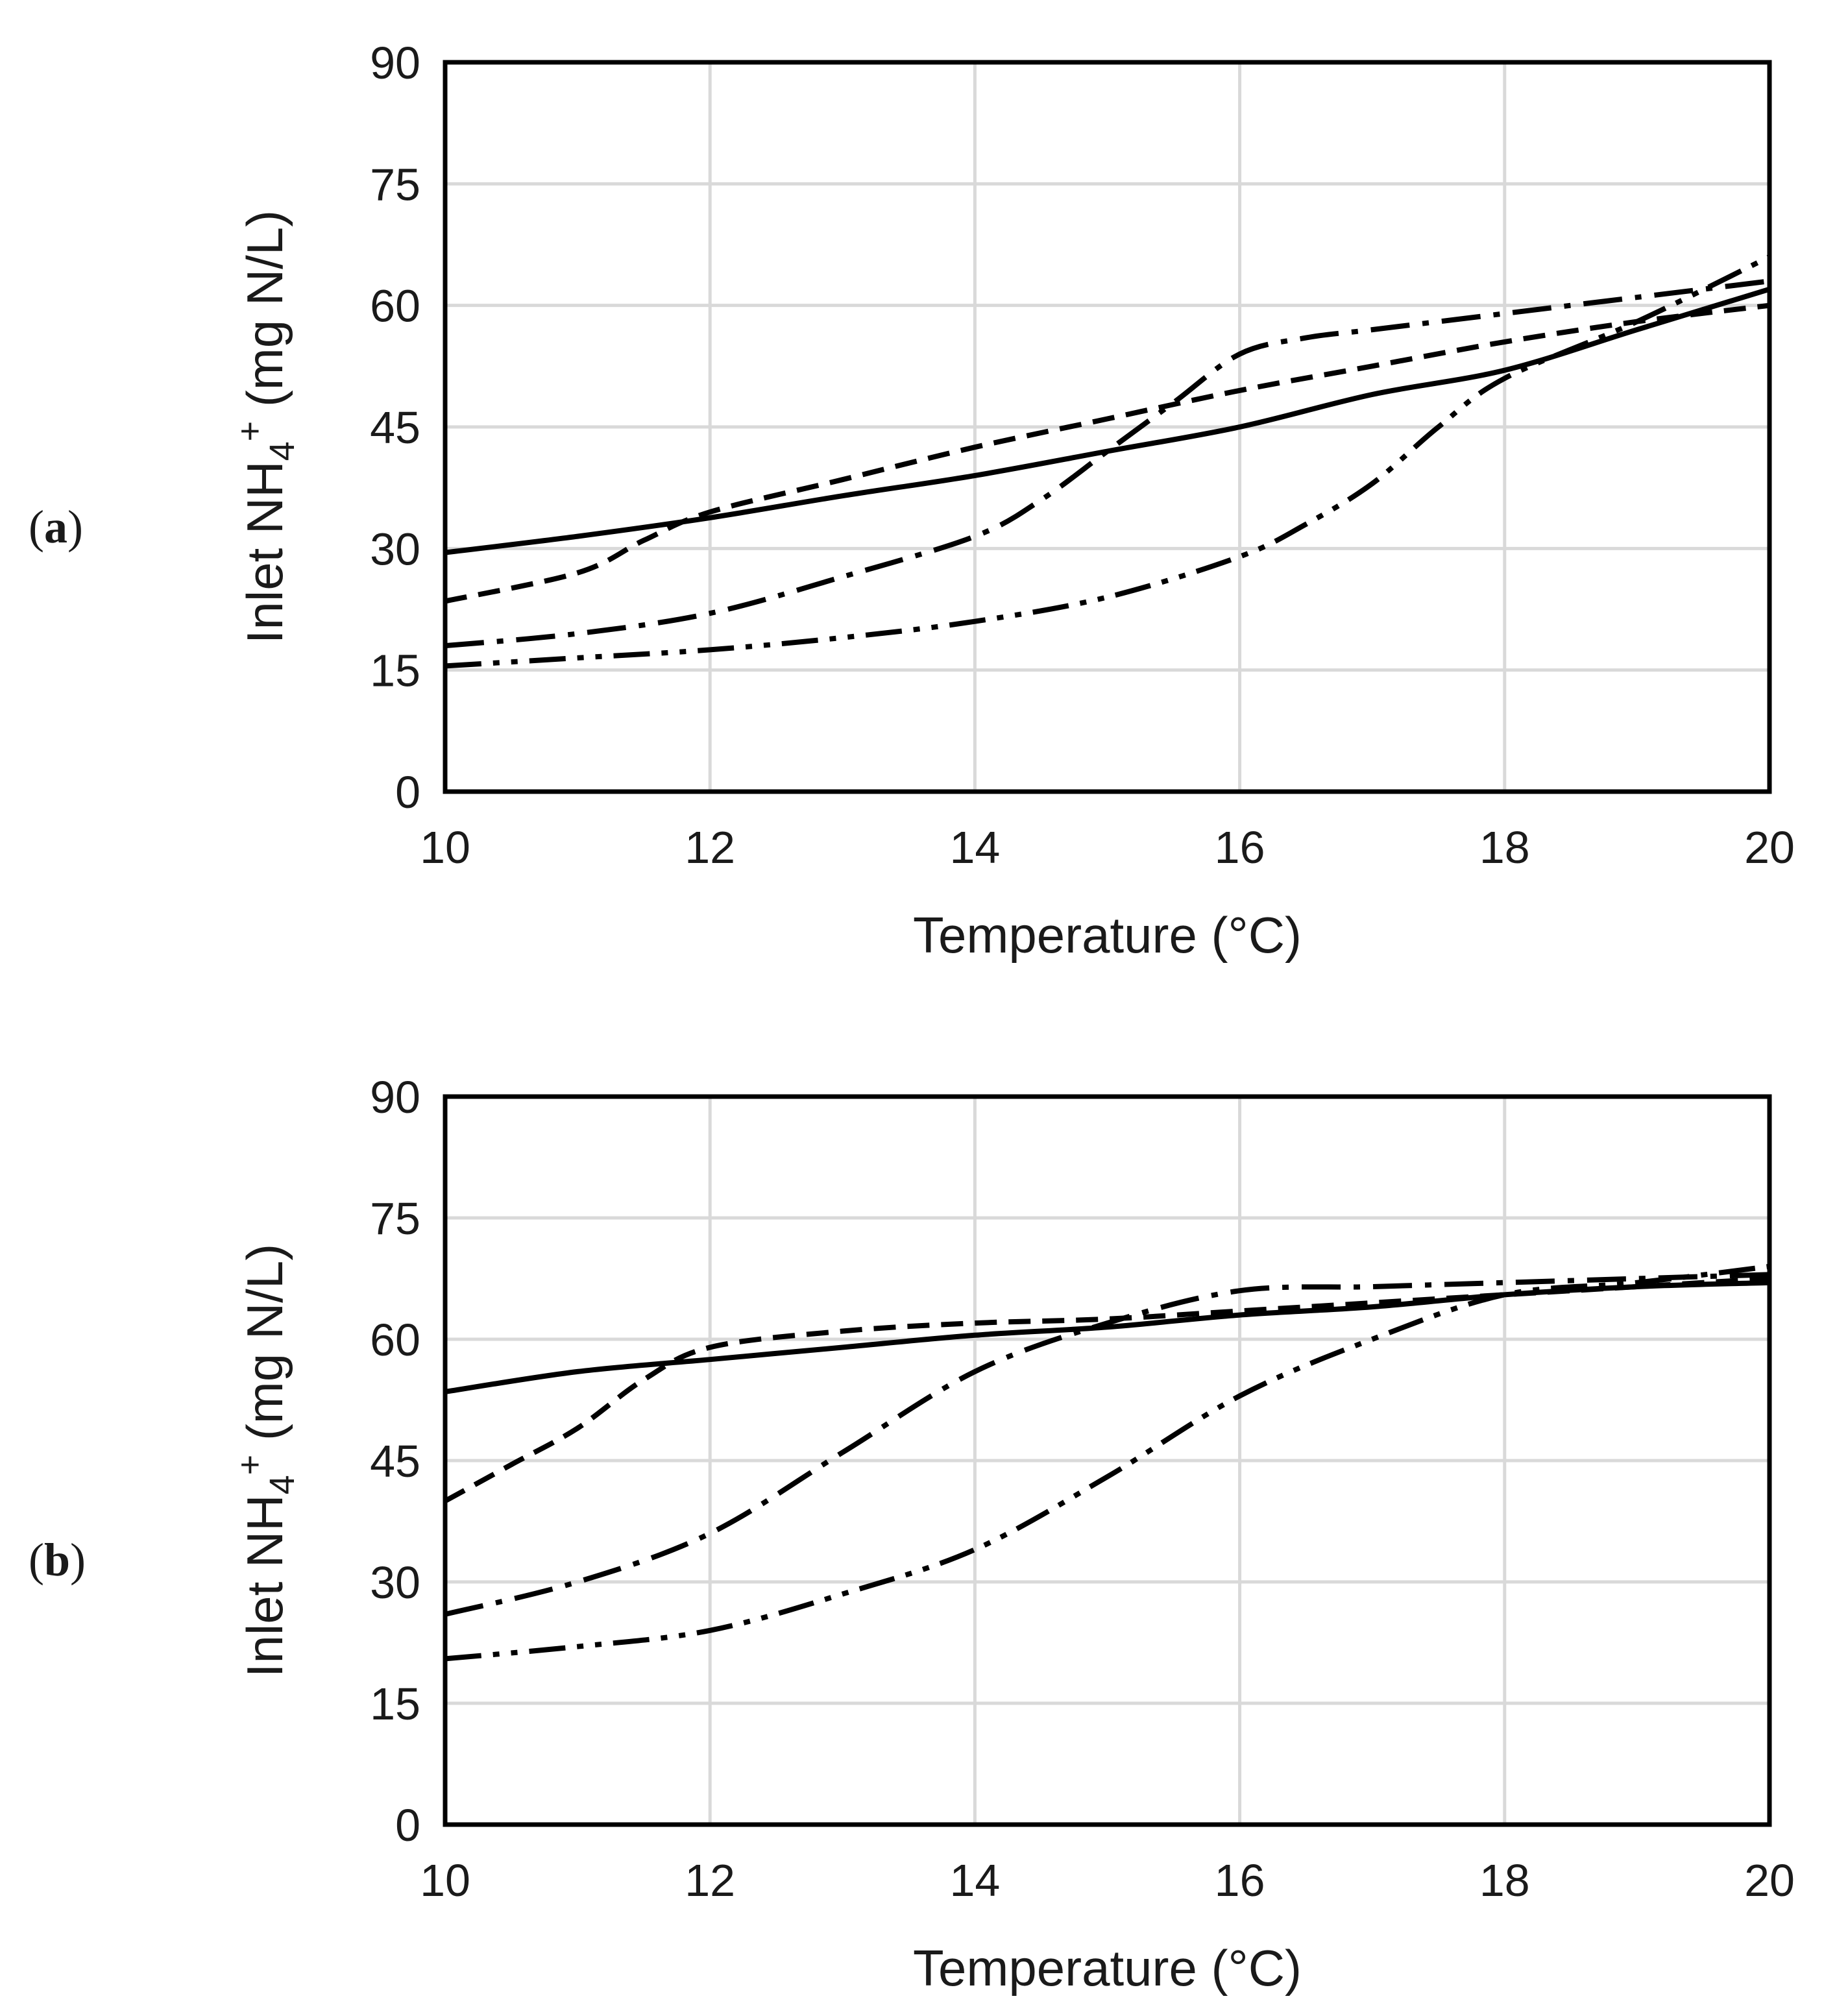 The height and width of the screenshot is (2016, 1824). I want to click on panel-label-b: (b), so click(57, 1560).